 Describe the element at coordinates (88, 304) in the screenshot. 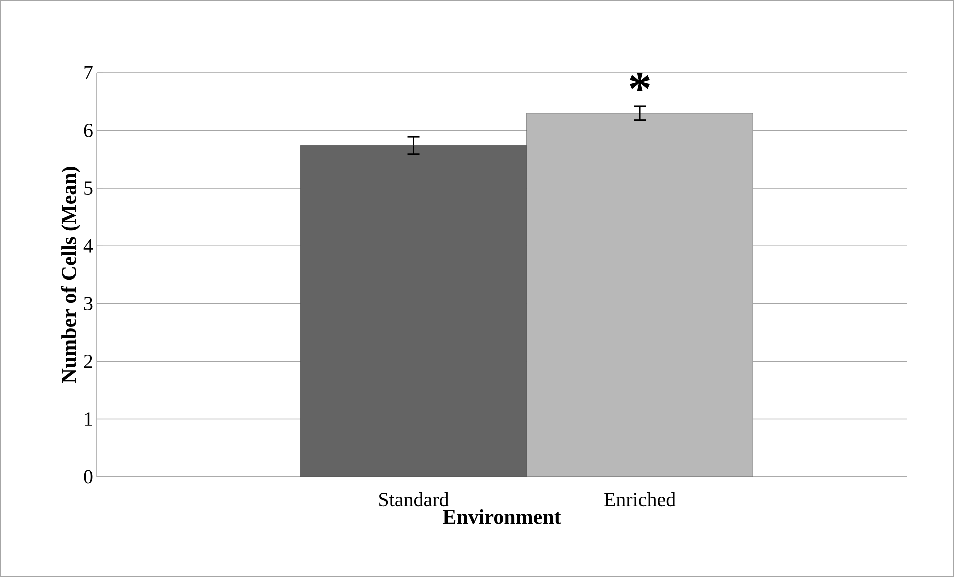

I see `y-tick-label: 3` at that location.